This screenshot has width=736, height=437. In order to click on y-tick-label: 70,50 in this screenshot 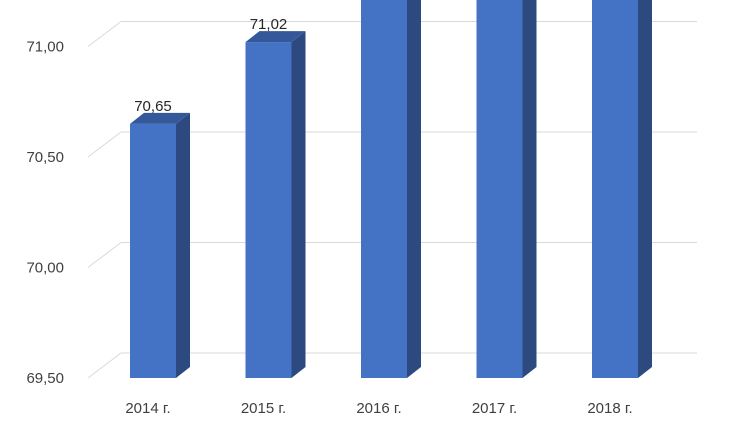, I will do `click(45, 157)`.